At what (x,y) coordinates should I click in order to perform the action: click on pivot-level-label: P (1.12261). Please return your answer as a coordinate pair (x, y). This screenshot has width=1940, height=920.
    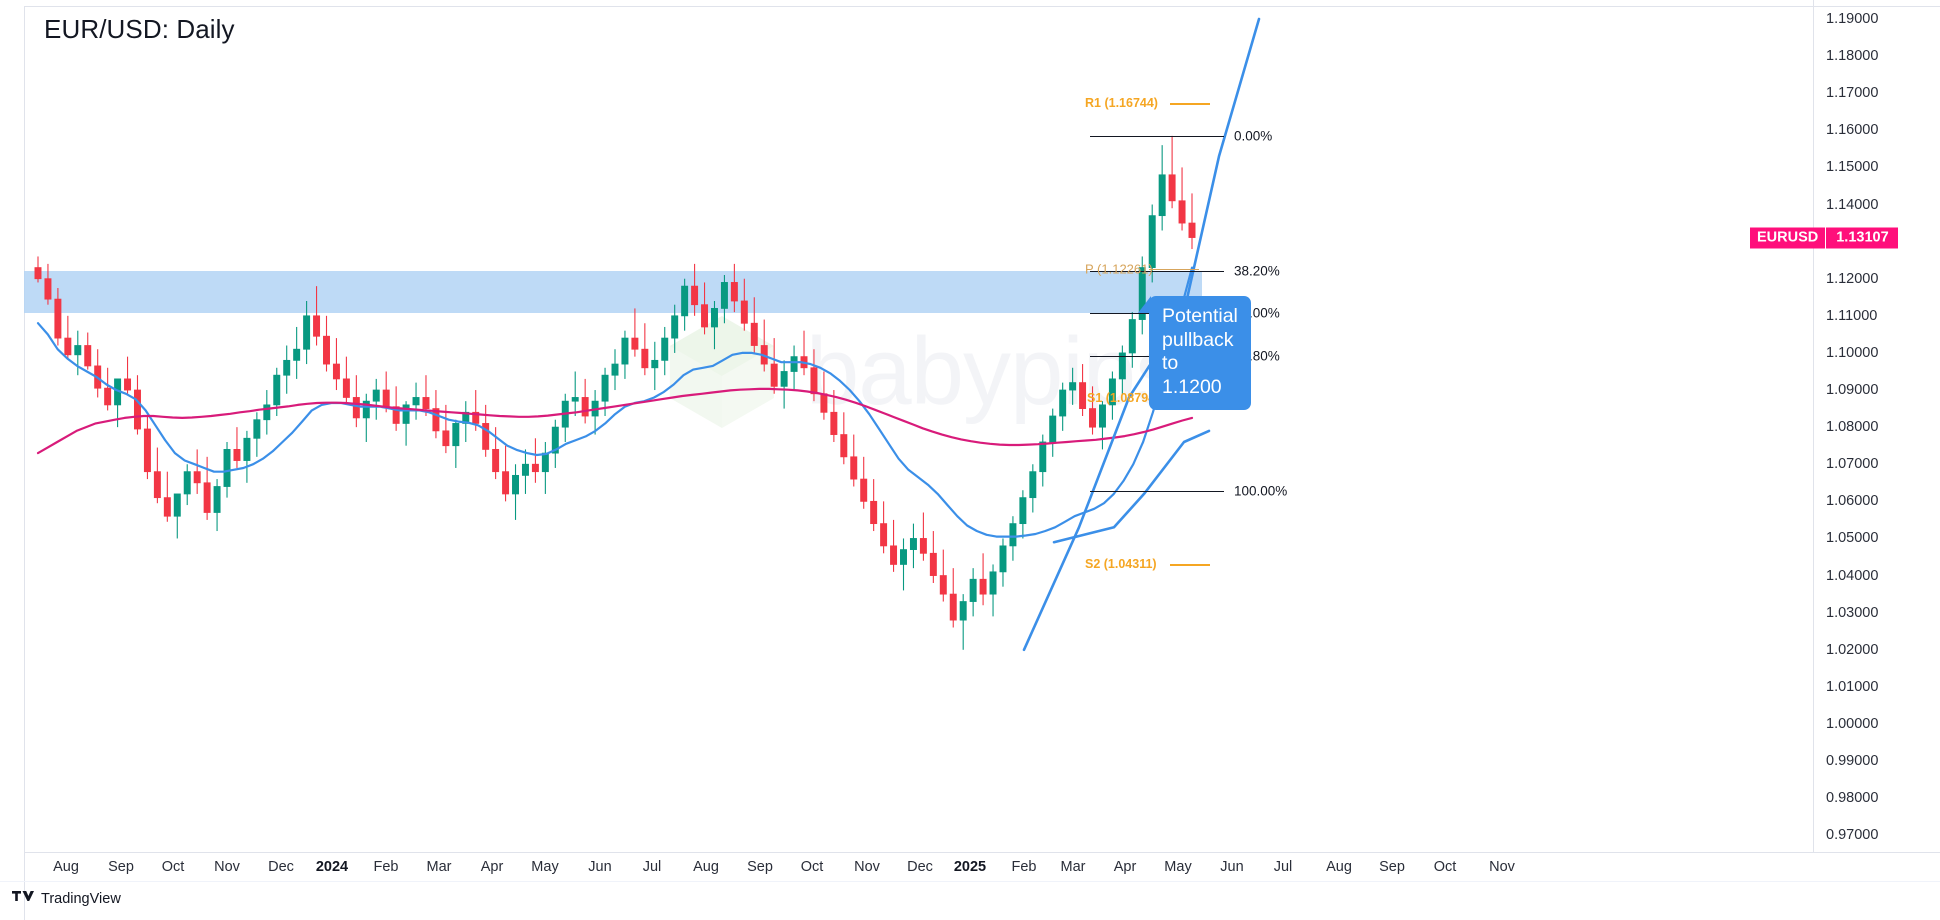
    Looking at the image, I should click on (1119, 269).